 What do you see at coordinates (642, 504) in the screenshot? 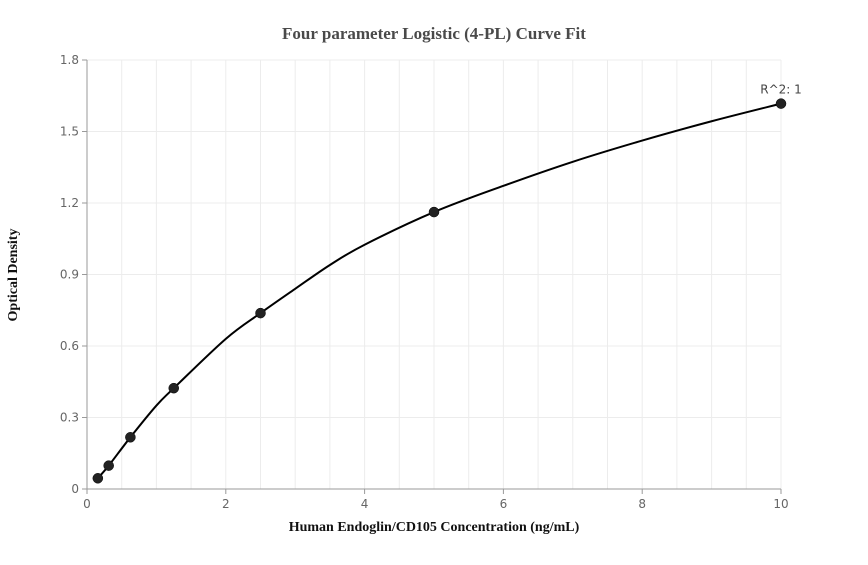
I see `x-tick-label: 8` at bounding box center [642, 504].